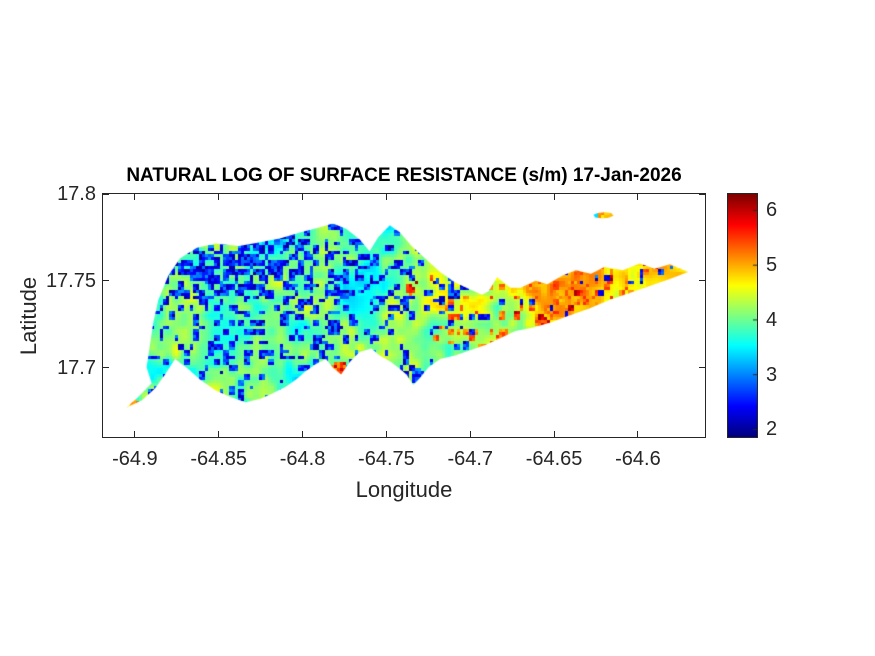 The width and height of the screenshot is (875, 656). What do you see at coordinates (554, 459) in the screenshot?
I see `x-tick-label: -64.65` at bounding box center [554, 459].